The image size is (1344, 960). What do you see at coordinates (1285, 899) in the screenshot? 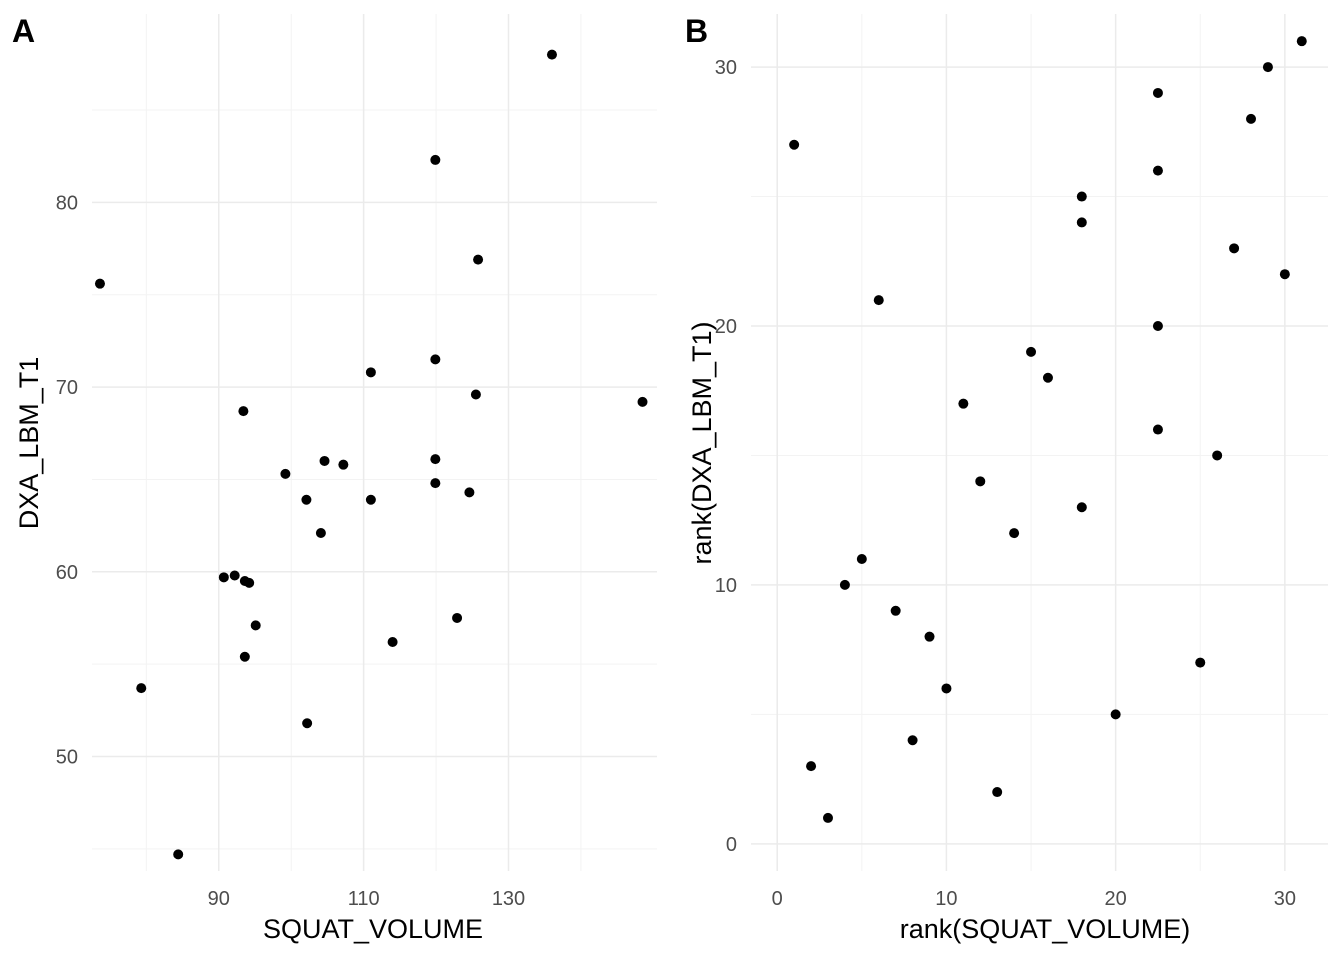
I see `panel-b-x-tick-label: 30` at bounding box center [1285, 899].